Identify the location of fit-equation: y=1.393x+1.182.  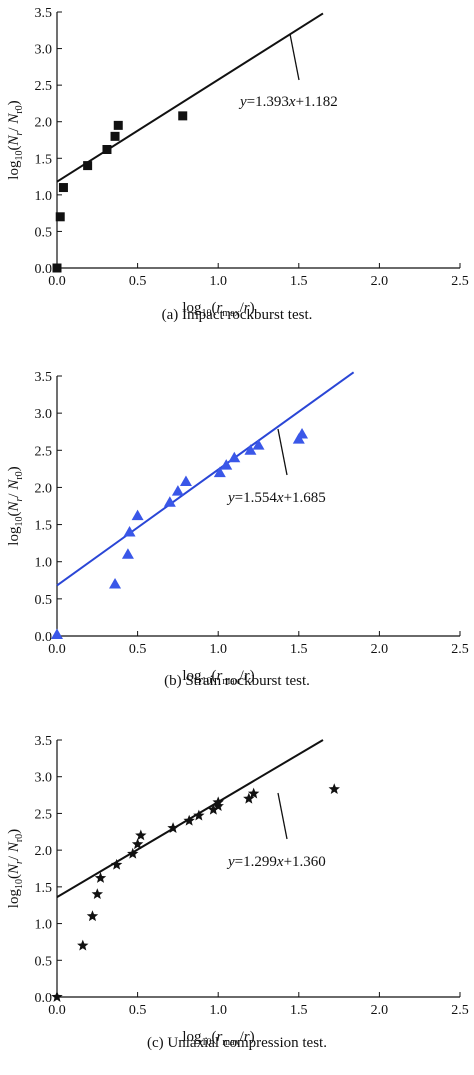
(288, 102).